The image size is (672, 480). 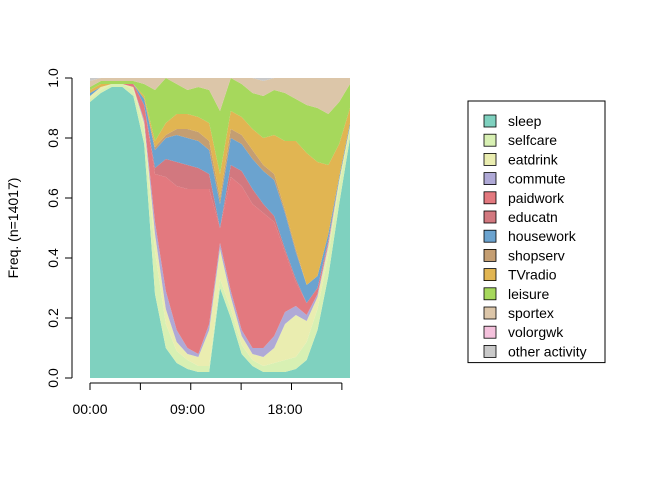 What do you see at coordinates (528, 294) in the screenshot?
I see `legend-label: leisure` at bounding box center [528, 294].